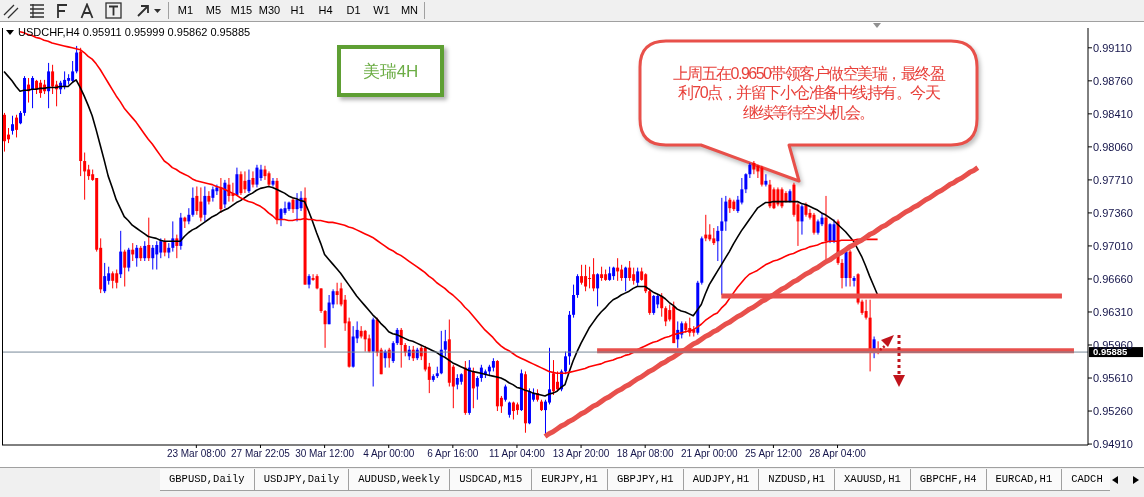  I want to click on tab: USDJPY,Daily, so click(302, 480).